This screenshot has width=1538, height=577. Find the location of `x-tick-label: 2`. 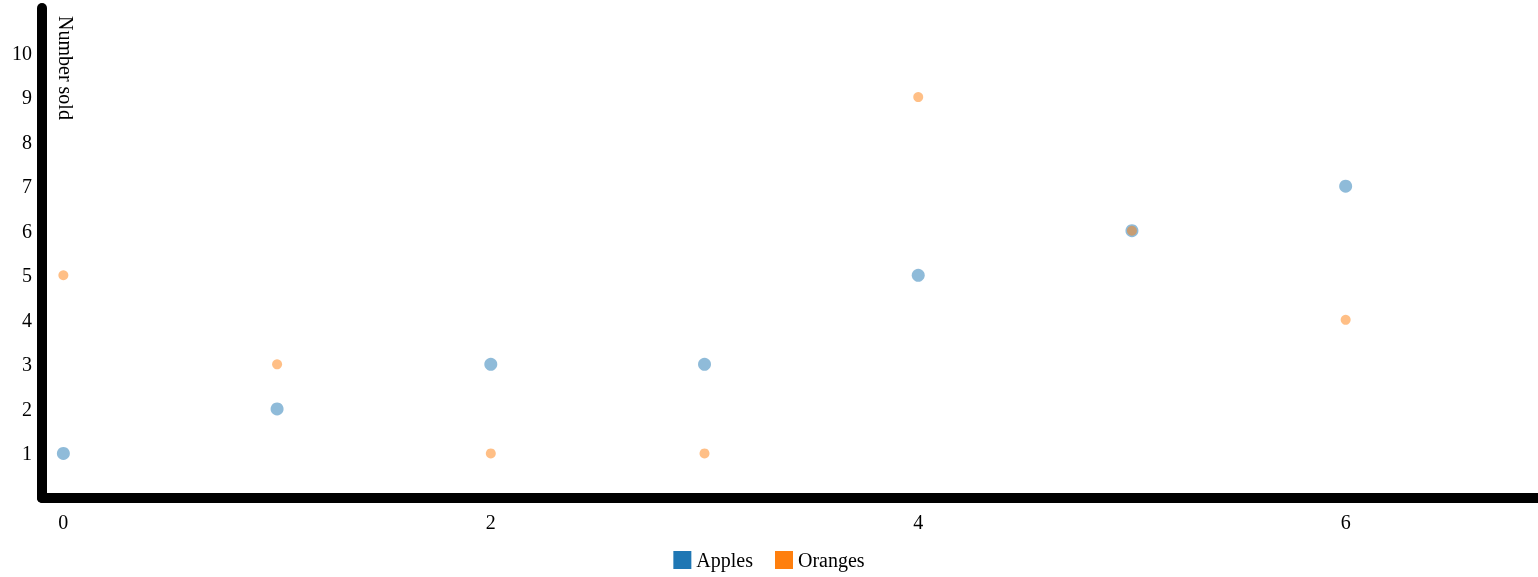

x-tick-label: 2 is located at coordinates (490, 522).